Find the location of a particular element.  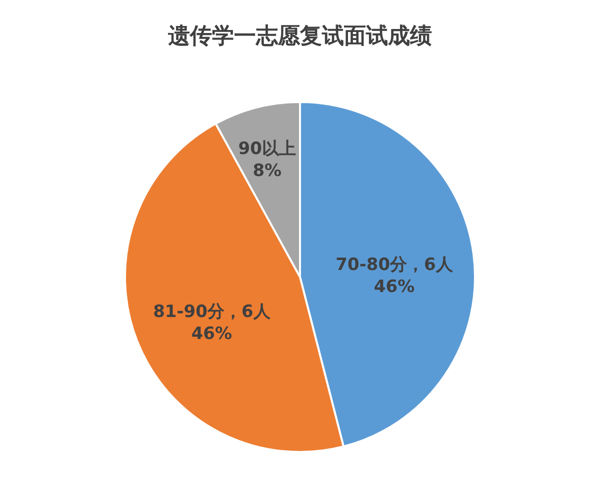

data-label: 8% is located at coordinates (267, 170).